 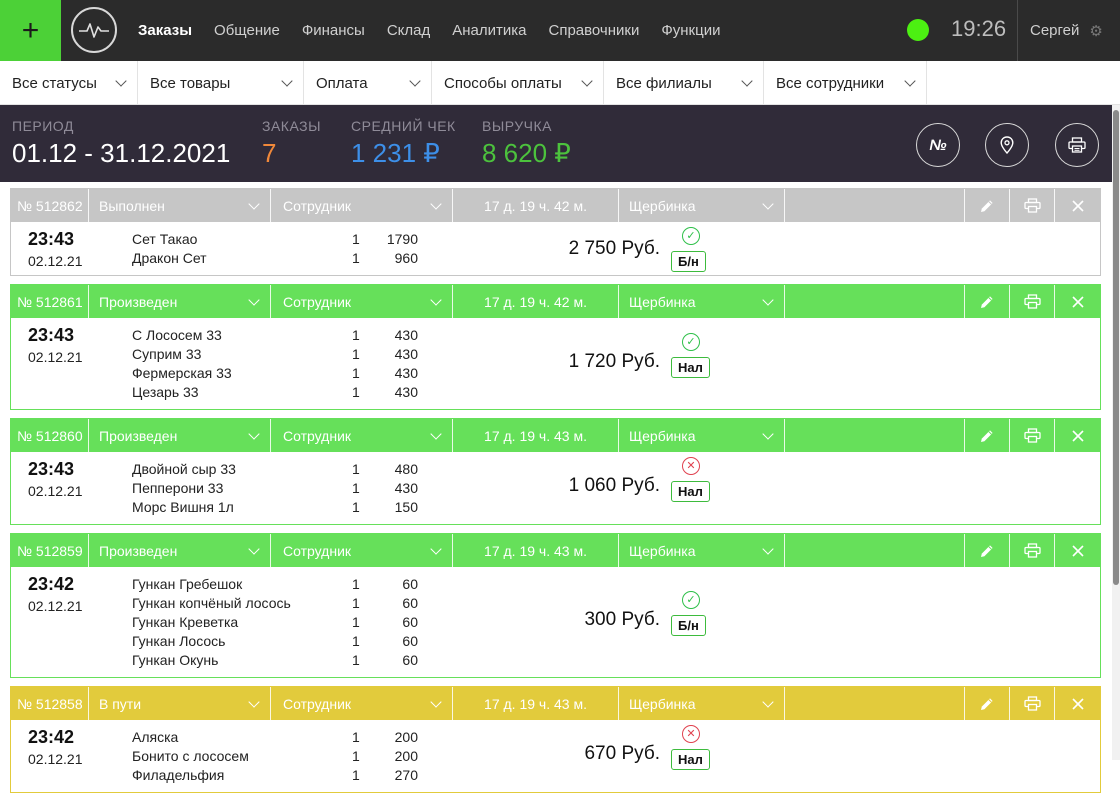 I want to click on revenue-value: 8 620 ₽, so click(x=526, y=153).